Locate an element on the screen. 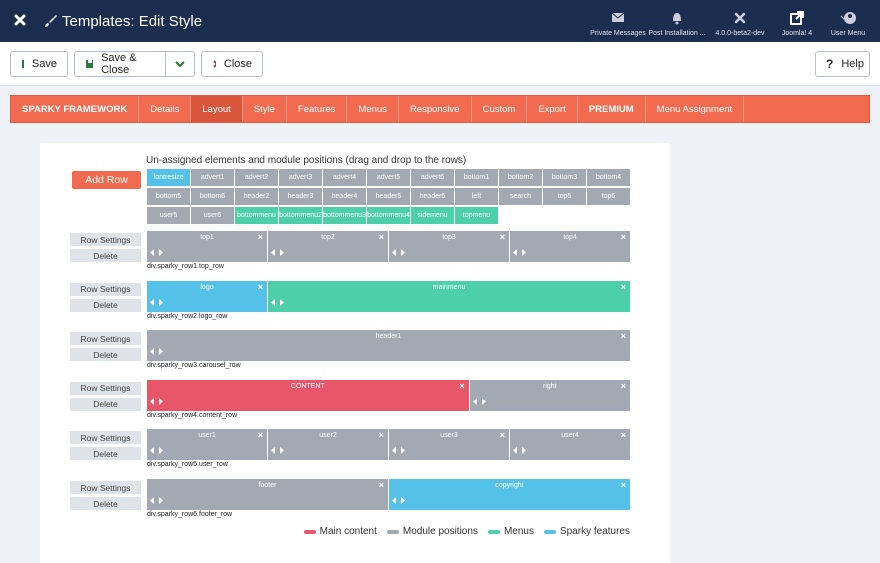  position-chip: bottom1 is located at coordinates (476, 177).